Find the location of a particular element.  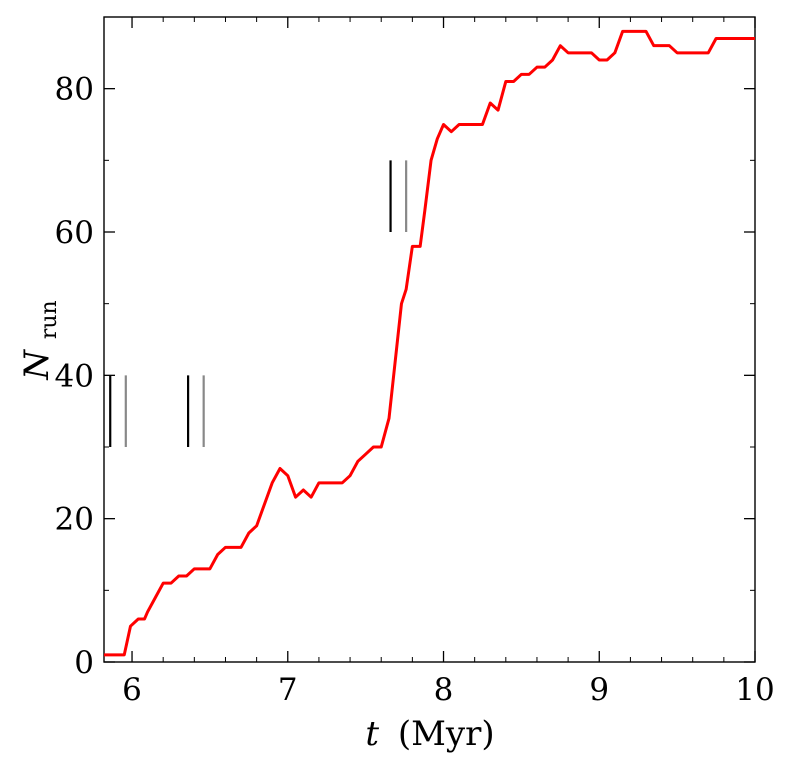

y-axis-label-var: N is located at coordinates (37, 365).